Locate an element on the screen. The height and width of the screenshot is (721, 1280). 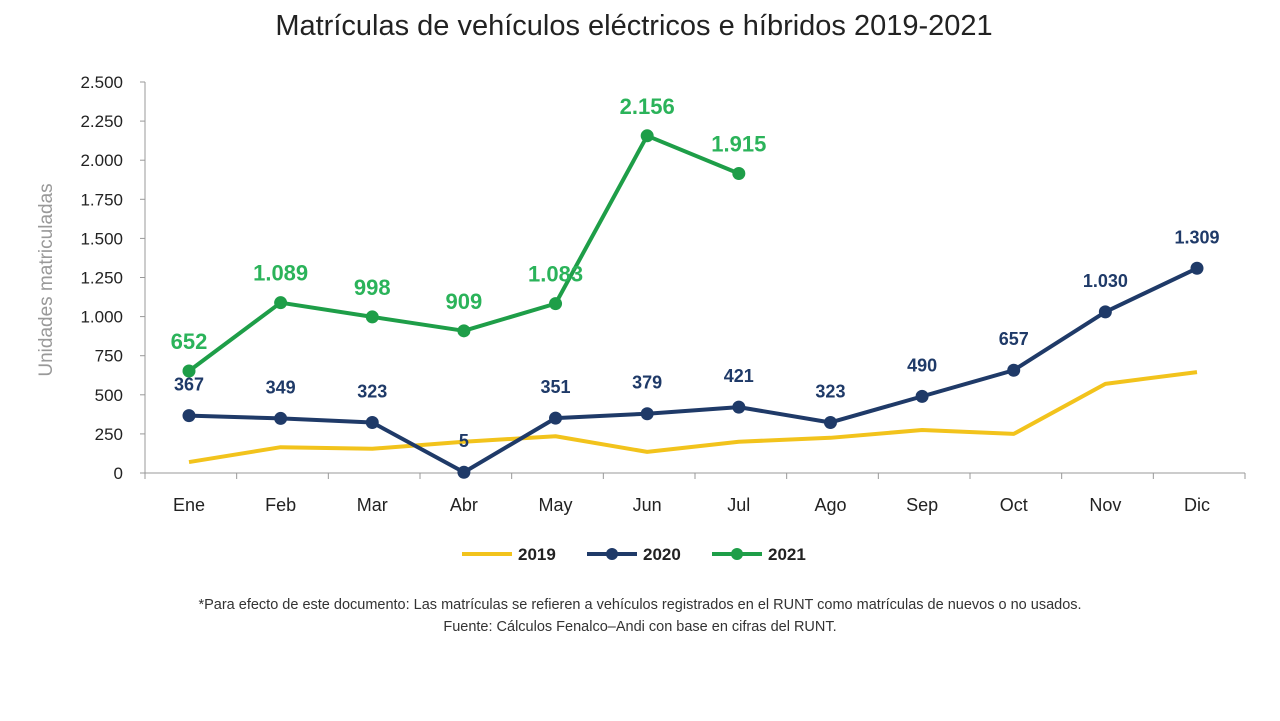
data-label-2021: 1.083 is located at coordinates (555, 274).